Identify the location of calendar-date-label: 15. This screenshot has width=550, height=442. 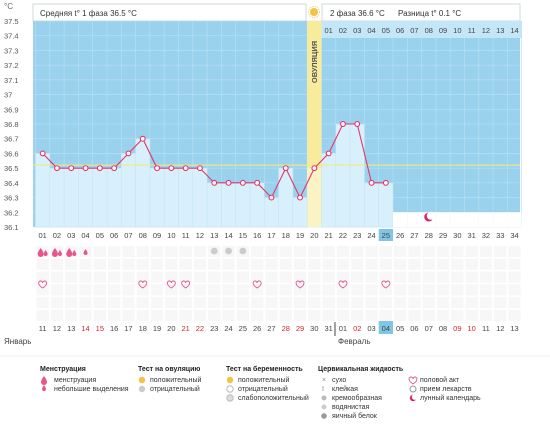
(100, 328).